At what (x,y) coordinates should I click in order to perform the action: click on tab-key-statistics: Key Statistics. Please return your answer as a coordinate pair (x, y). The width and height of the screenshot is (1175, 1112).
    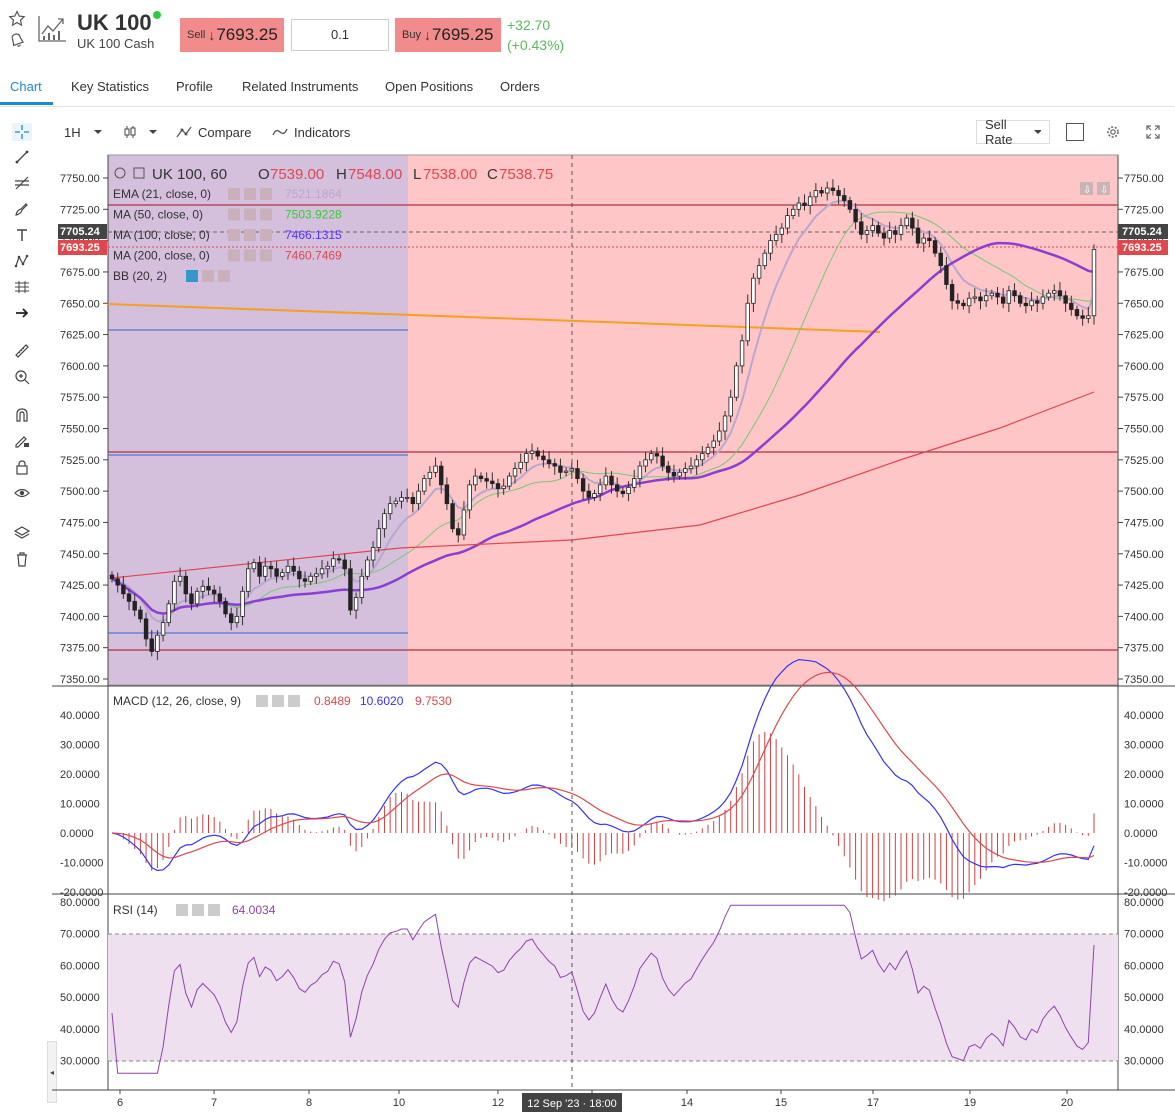
    Looking at the image, I should click on (110, 86).